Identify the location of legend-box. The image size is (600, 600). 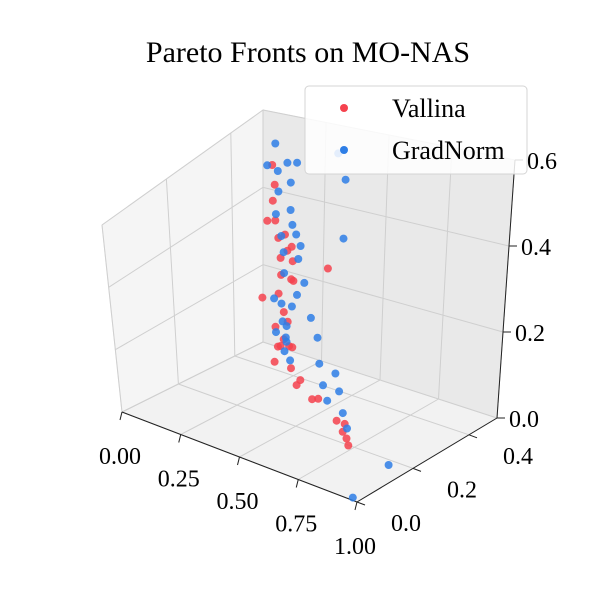
(416, 130).